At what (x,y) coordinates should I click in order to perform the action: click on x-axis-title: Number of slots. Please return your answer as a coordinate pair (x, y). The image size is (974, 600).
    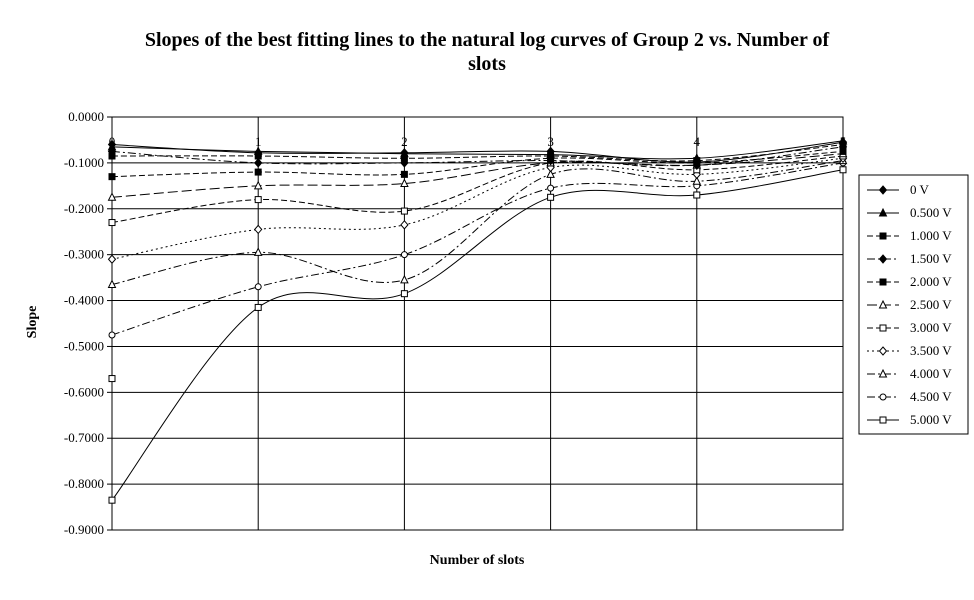
    Looking at the image, I should click on (477, 560).